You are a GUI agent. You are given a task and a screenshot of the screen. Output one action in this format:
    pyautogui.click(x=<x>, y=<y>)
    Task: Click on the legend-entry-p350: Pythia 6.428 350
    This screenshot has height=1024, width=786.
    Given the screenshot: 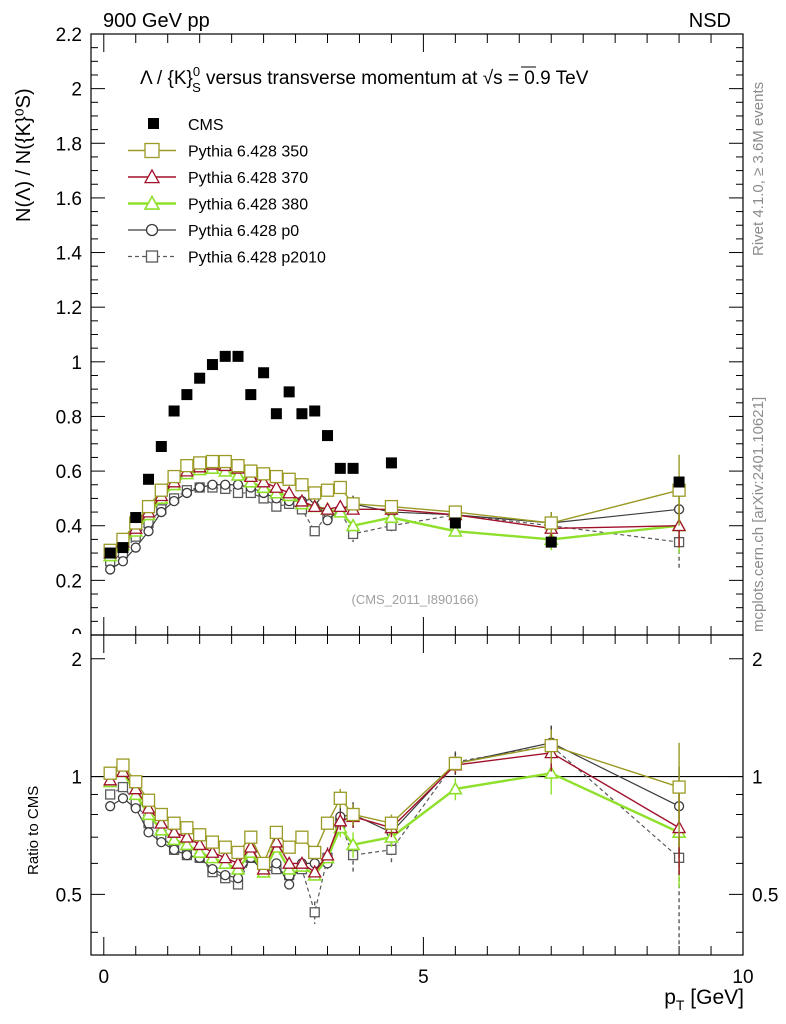 What is the action you would take?
    pyautogui.click(x=218, y=151)
    